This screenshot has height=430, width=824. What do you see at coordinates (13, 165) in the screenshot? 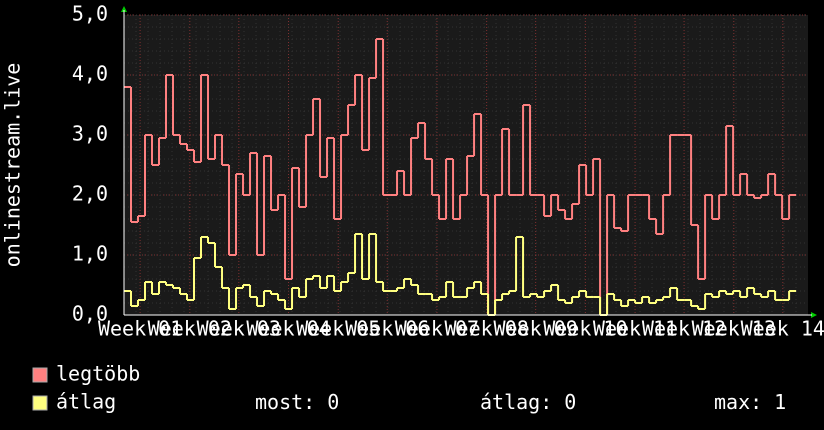
I see `y-axis-title: onlinestream.live` at bounding box center [13, 165].